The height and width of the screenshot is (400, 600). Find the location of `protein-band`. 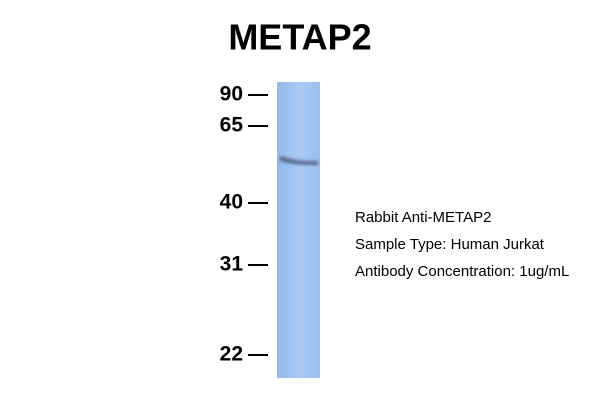

protein-band is located at coordinates (299, 161).